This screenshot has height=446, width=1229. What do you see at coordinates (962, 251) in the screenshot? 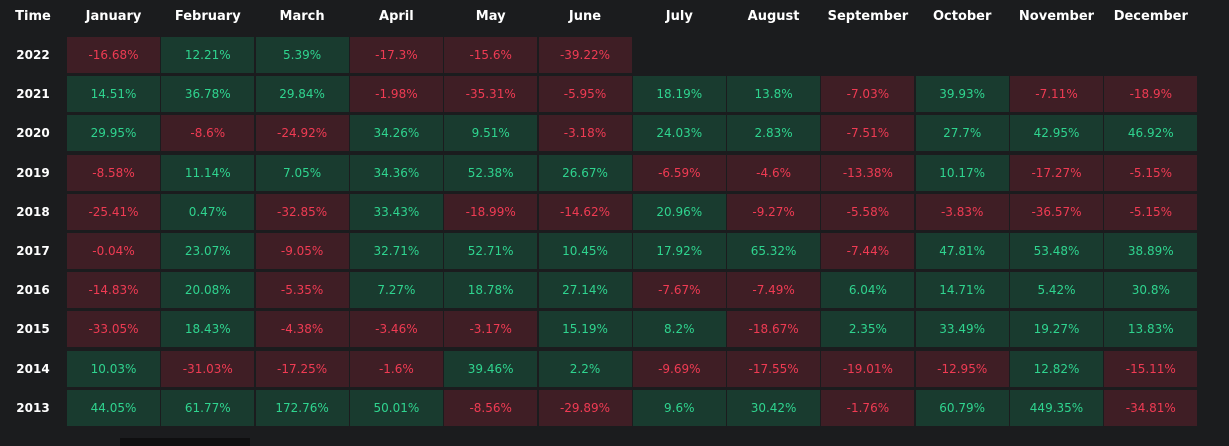
I see `positive-return-cell: 47.81%` at bounding box center [962, 251].